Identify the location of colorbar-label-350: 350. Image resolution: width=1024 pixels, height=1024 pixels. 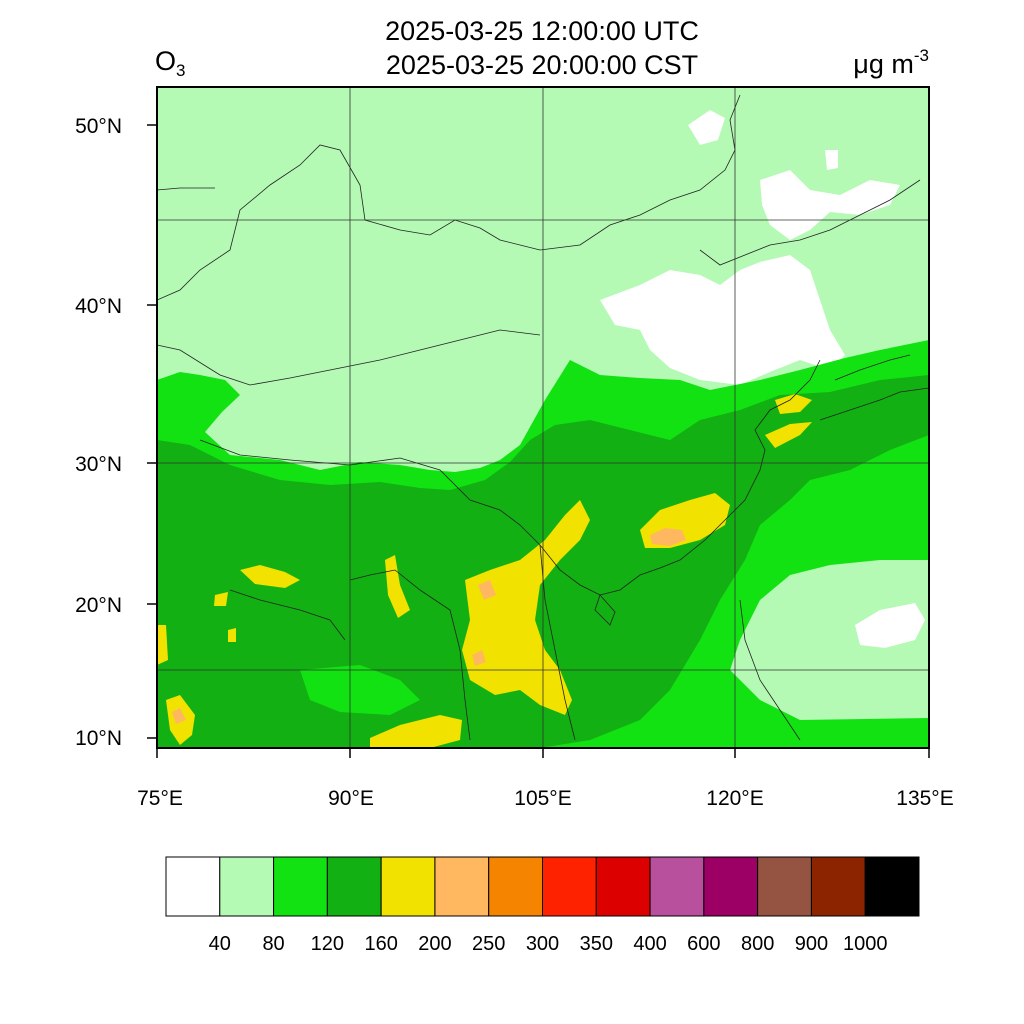
(596, 944).